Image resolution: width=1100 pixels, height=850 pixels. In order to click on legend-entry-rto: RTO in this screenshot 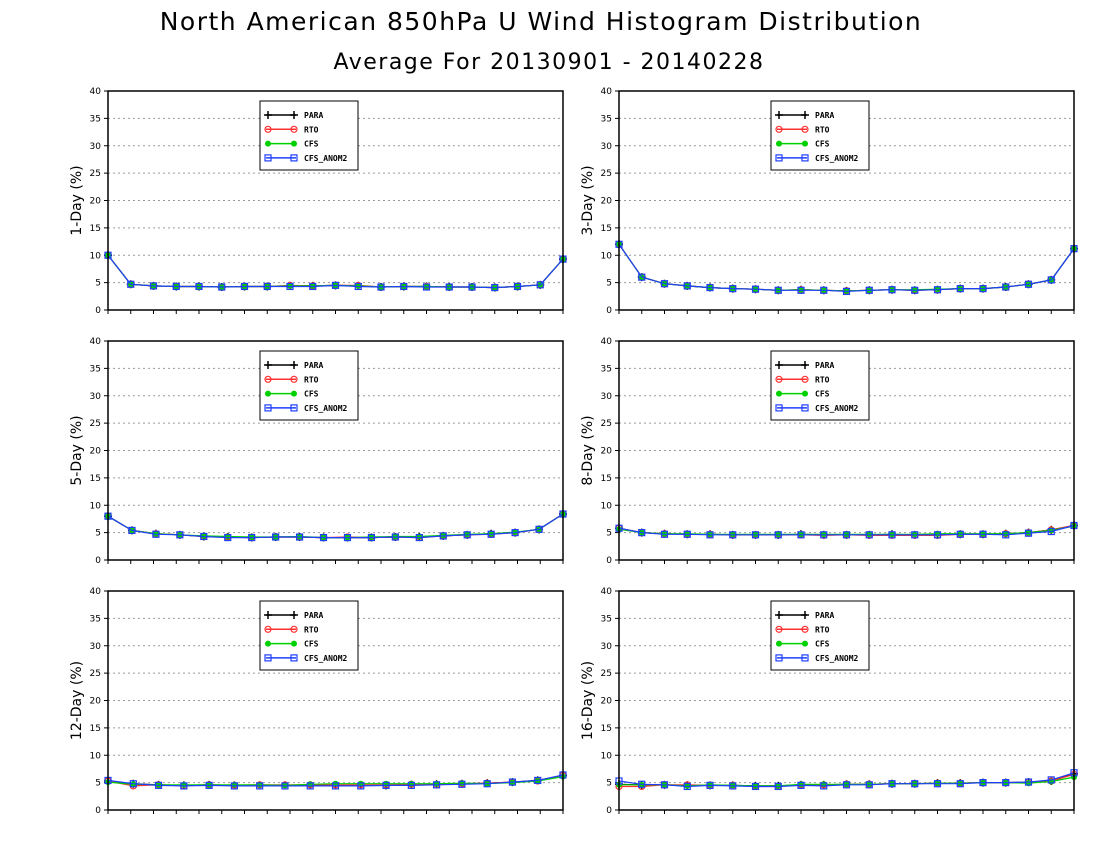, I will do `click(802, 129)`.